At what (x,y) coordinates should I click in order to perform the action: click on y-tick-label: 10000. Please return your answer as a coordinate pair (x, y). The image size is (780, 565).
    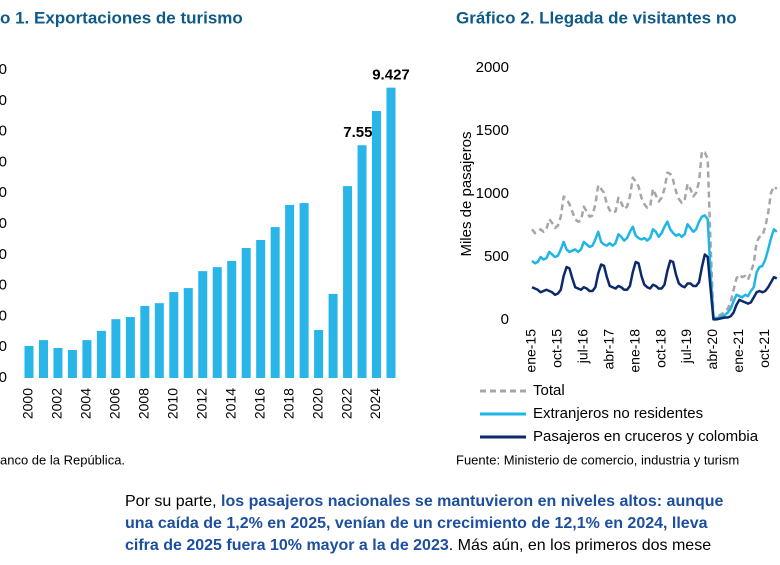
    Looking at the image, I should click on (3, 69).